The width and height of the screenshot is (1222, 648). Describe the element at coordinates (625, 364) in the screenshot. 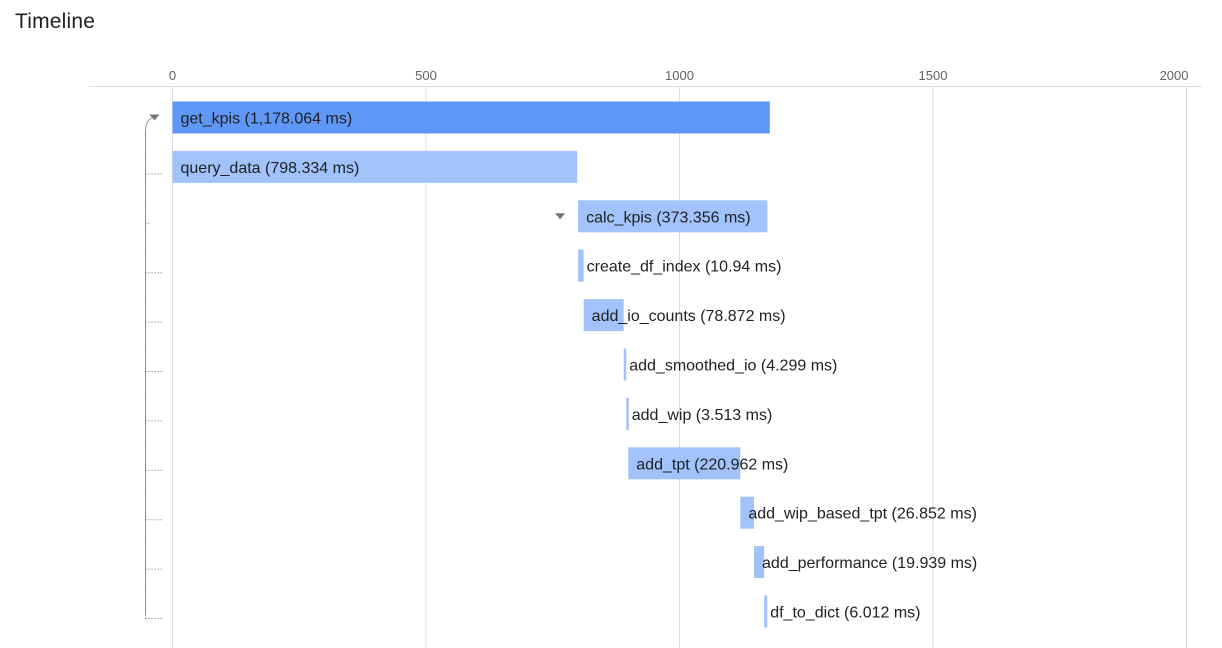

I see `span-bar-add_smoothed_io` at that location.